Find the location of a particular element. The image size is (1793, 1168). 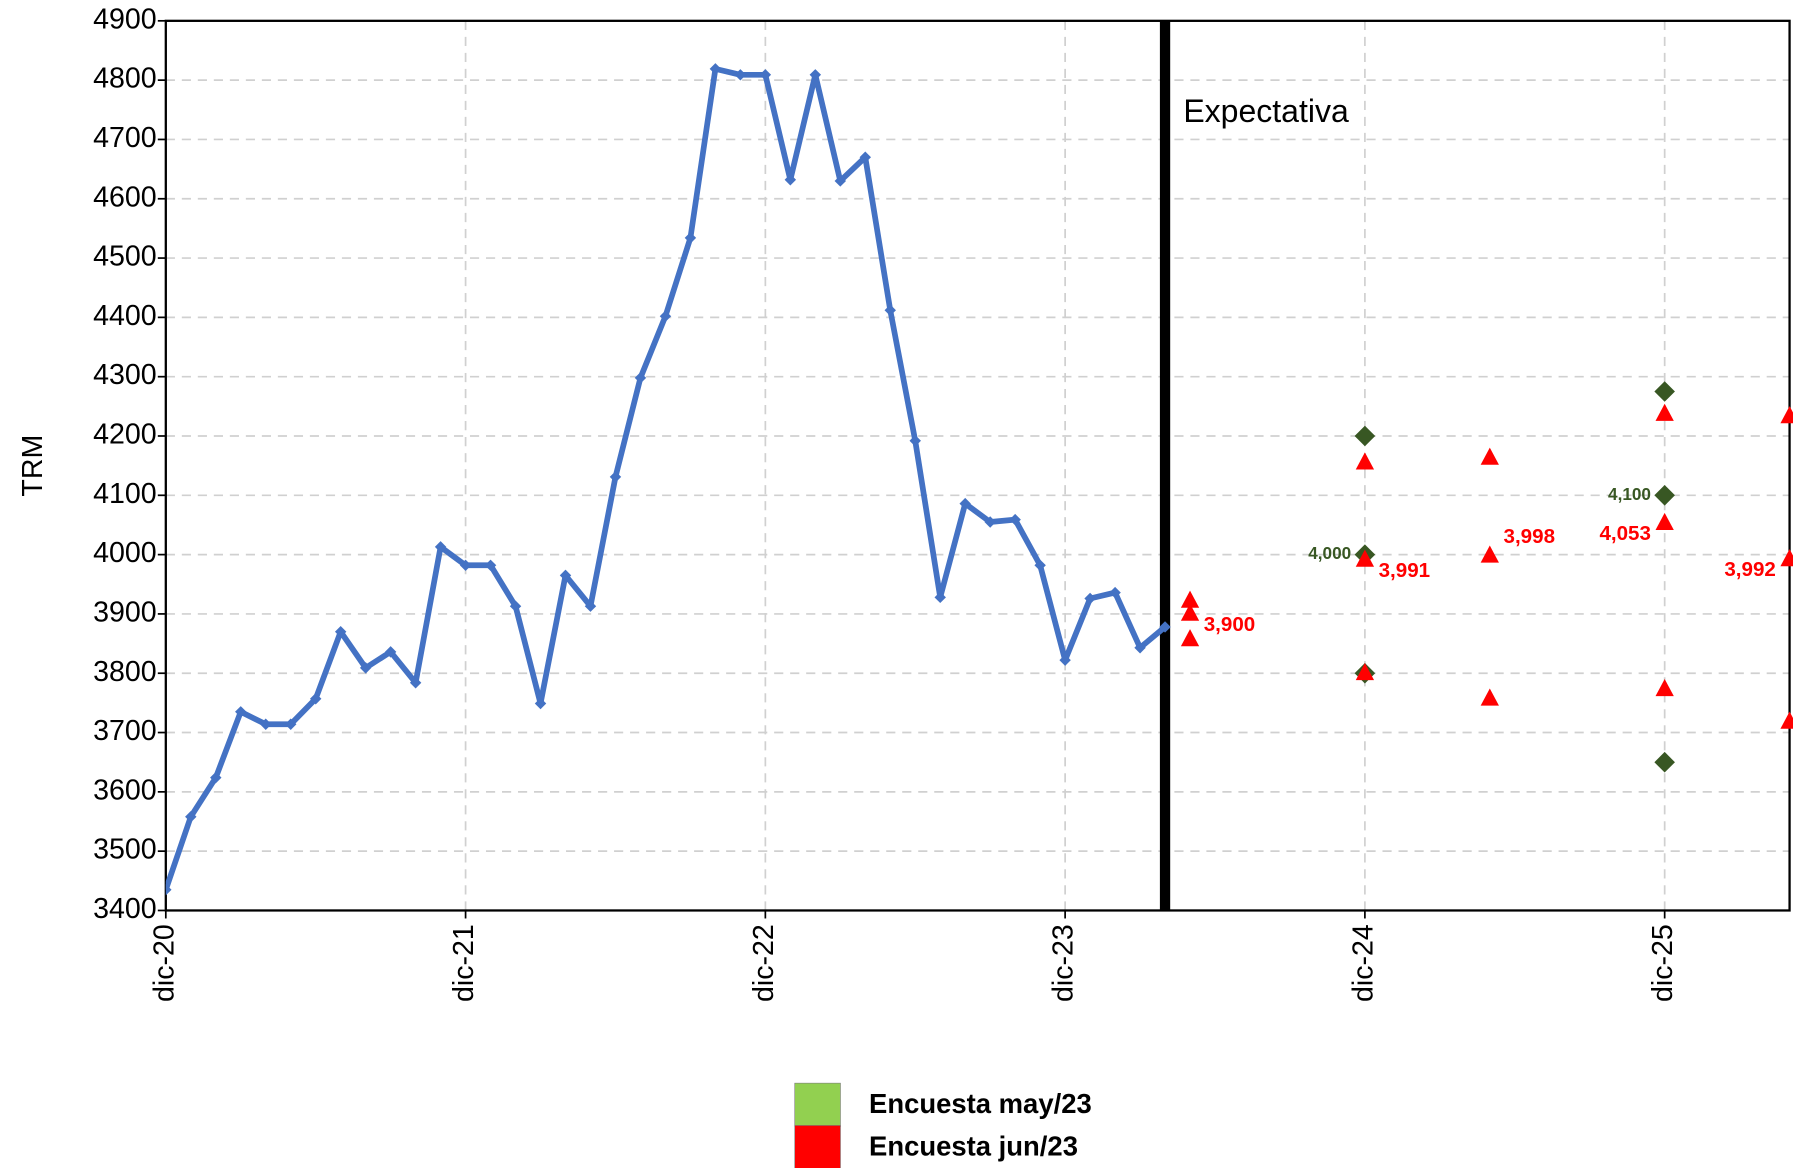

y-tick-label: 4300 is located at coordinates (125, 375).